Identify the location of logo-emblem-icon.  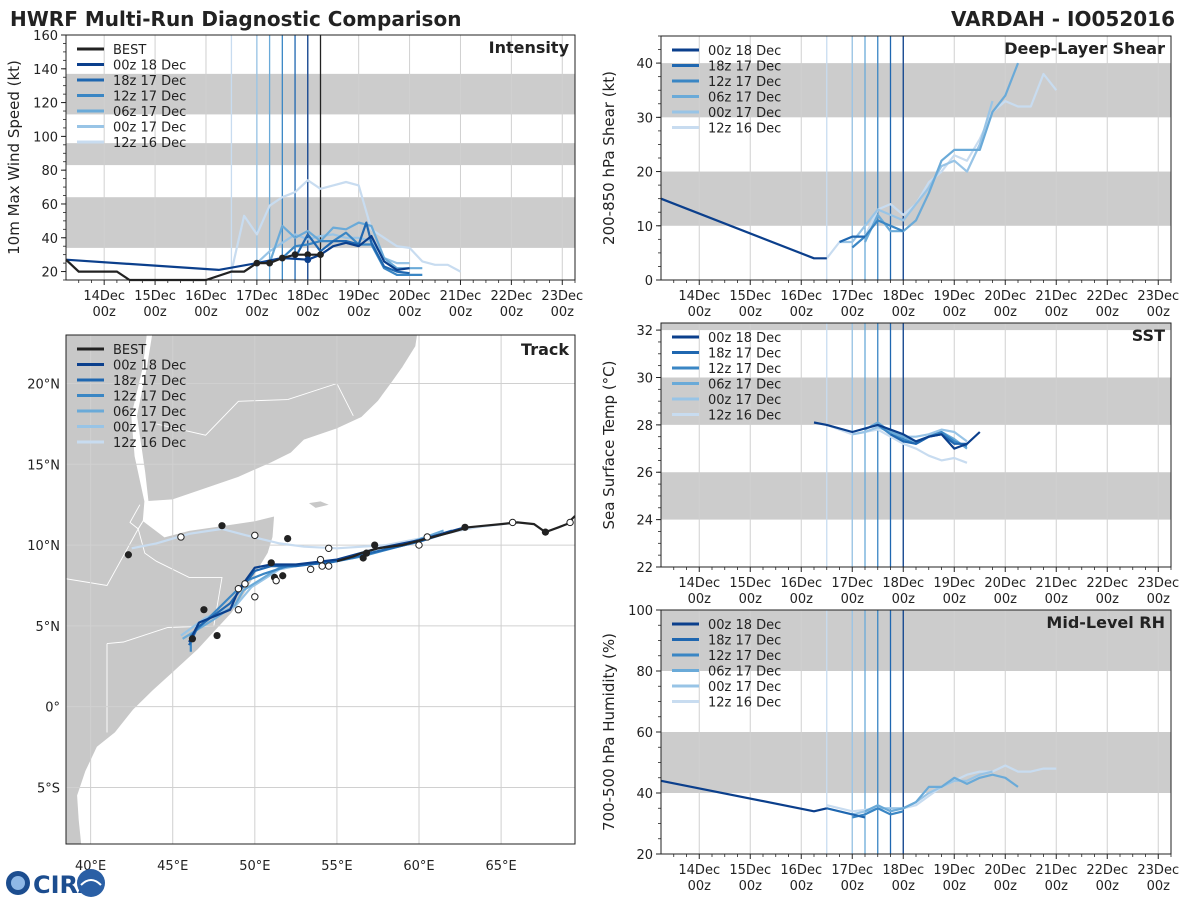
(91, 883).